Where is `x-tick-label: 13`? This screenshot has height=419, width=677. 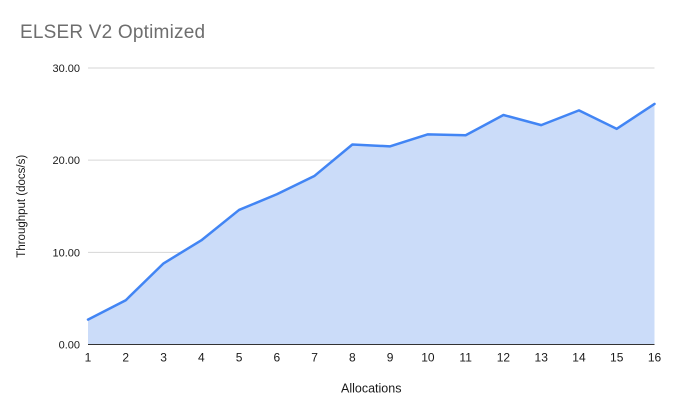 x-tick-label: 13 is located at coordinates (542, 358).